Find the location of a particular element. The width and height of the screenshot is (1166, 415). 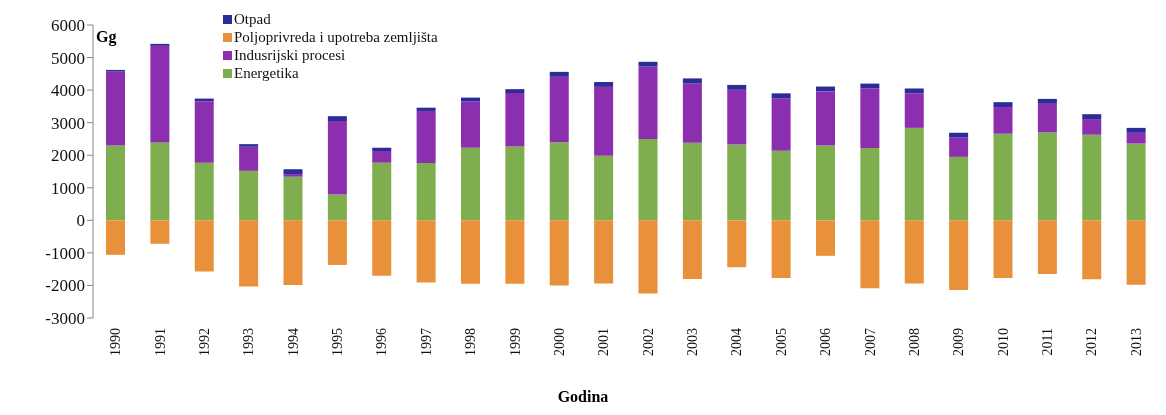

y-tick-label: 1000 is located at coordinates (68, 188).